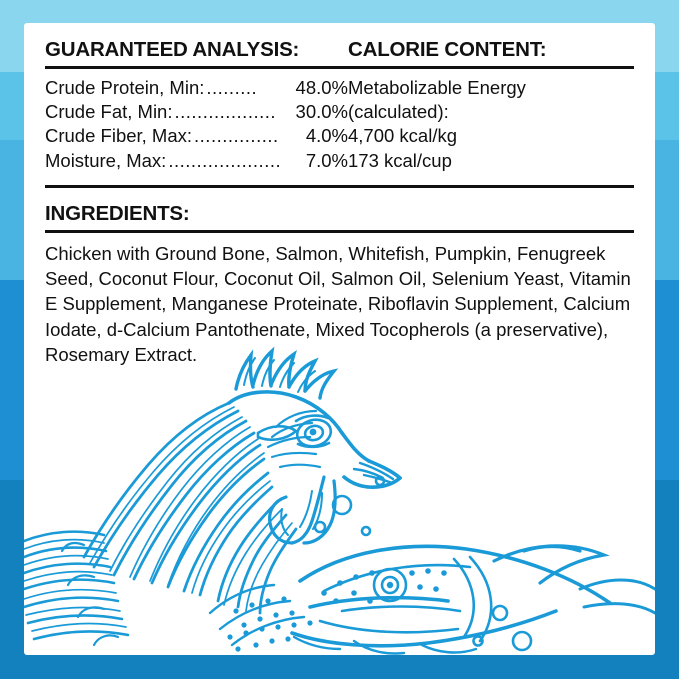 The width and height of the screenshot is (679, 679). Describe the element at coordinates (326, 160) in the screenshot. I see `nutrient-value: 7.0%` at that location.